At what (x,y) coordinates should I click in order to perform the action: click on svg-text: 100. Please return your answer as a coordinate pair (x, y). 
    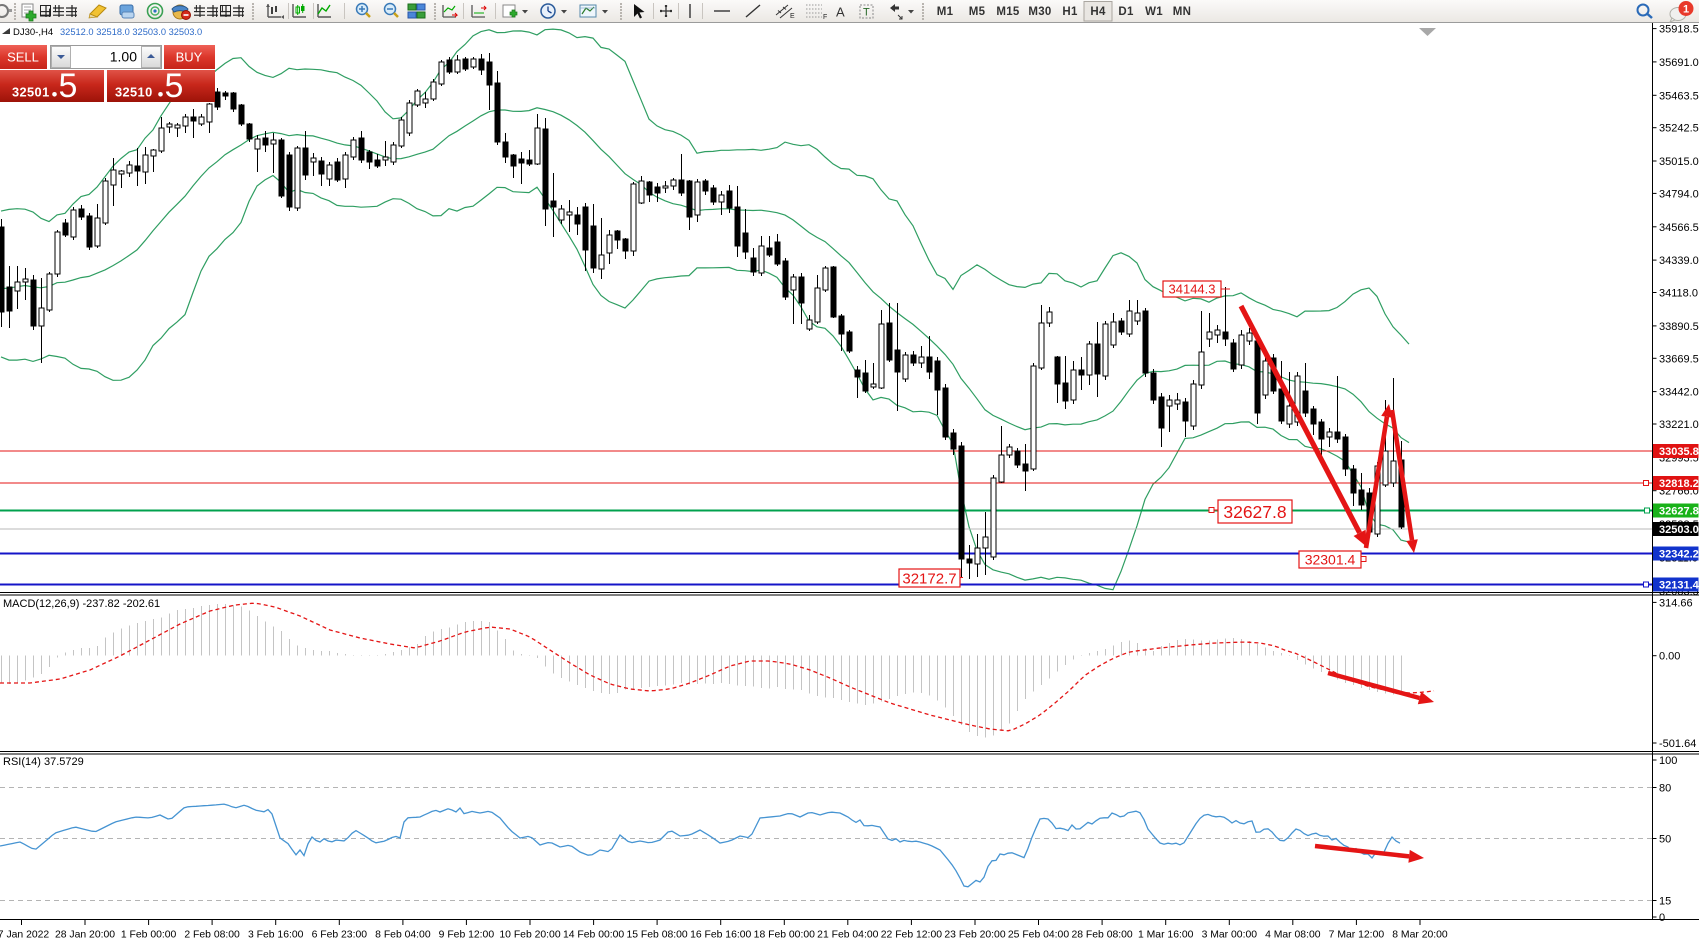
    Looking at the image, I should click on (1668, 761).